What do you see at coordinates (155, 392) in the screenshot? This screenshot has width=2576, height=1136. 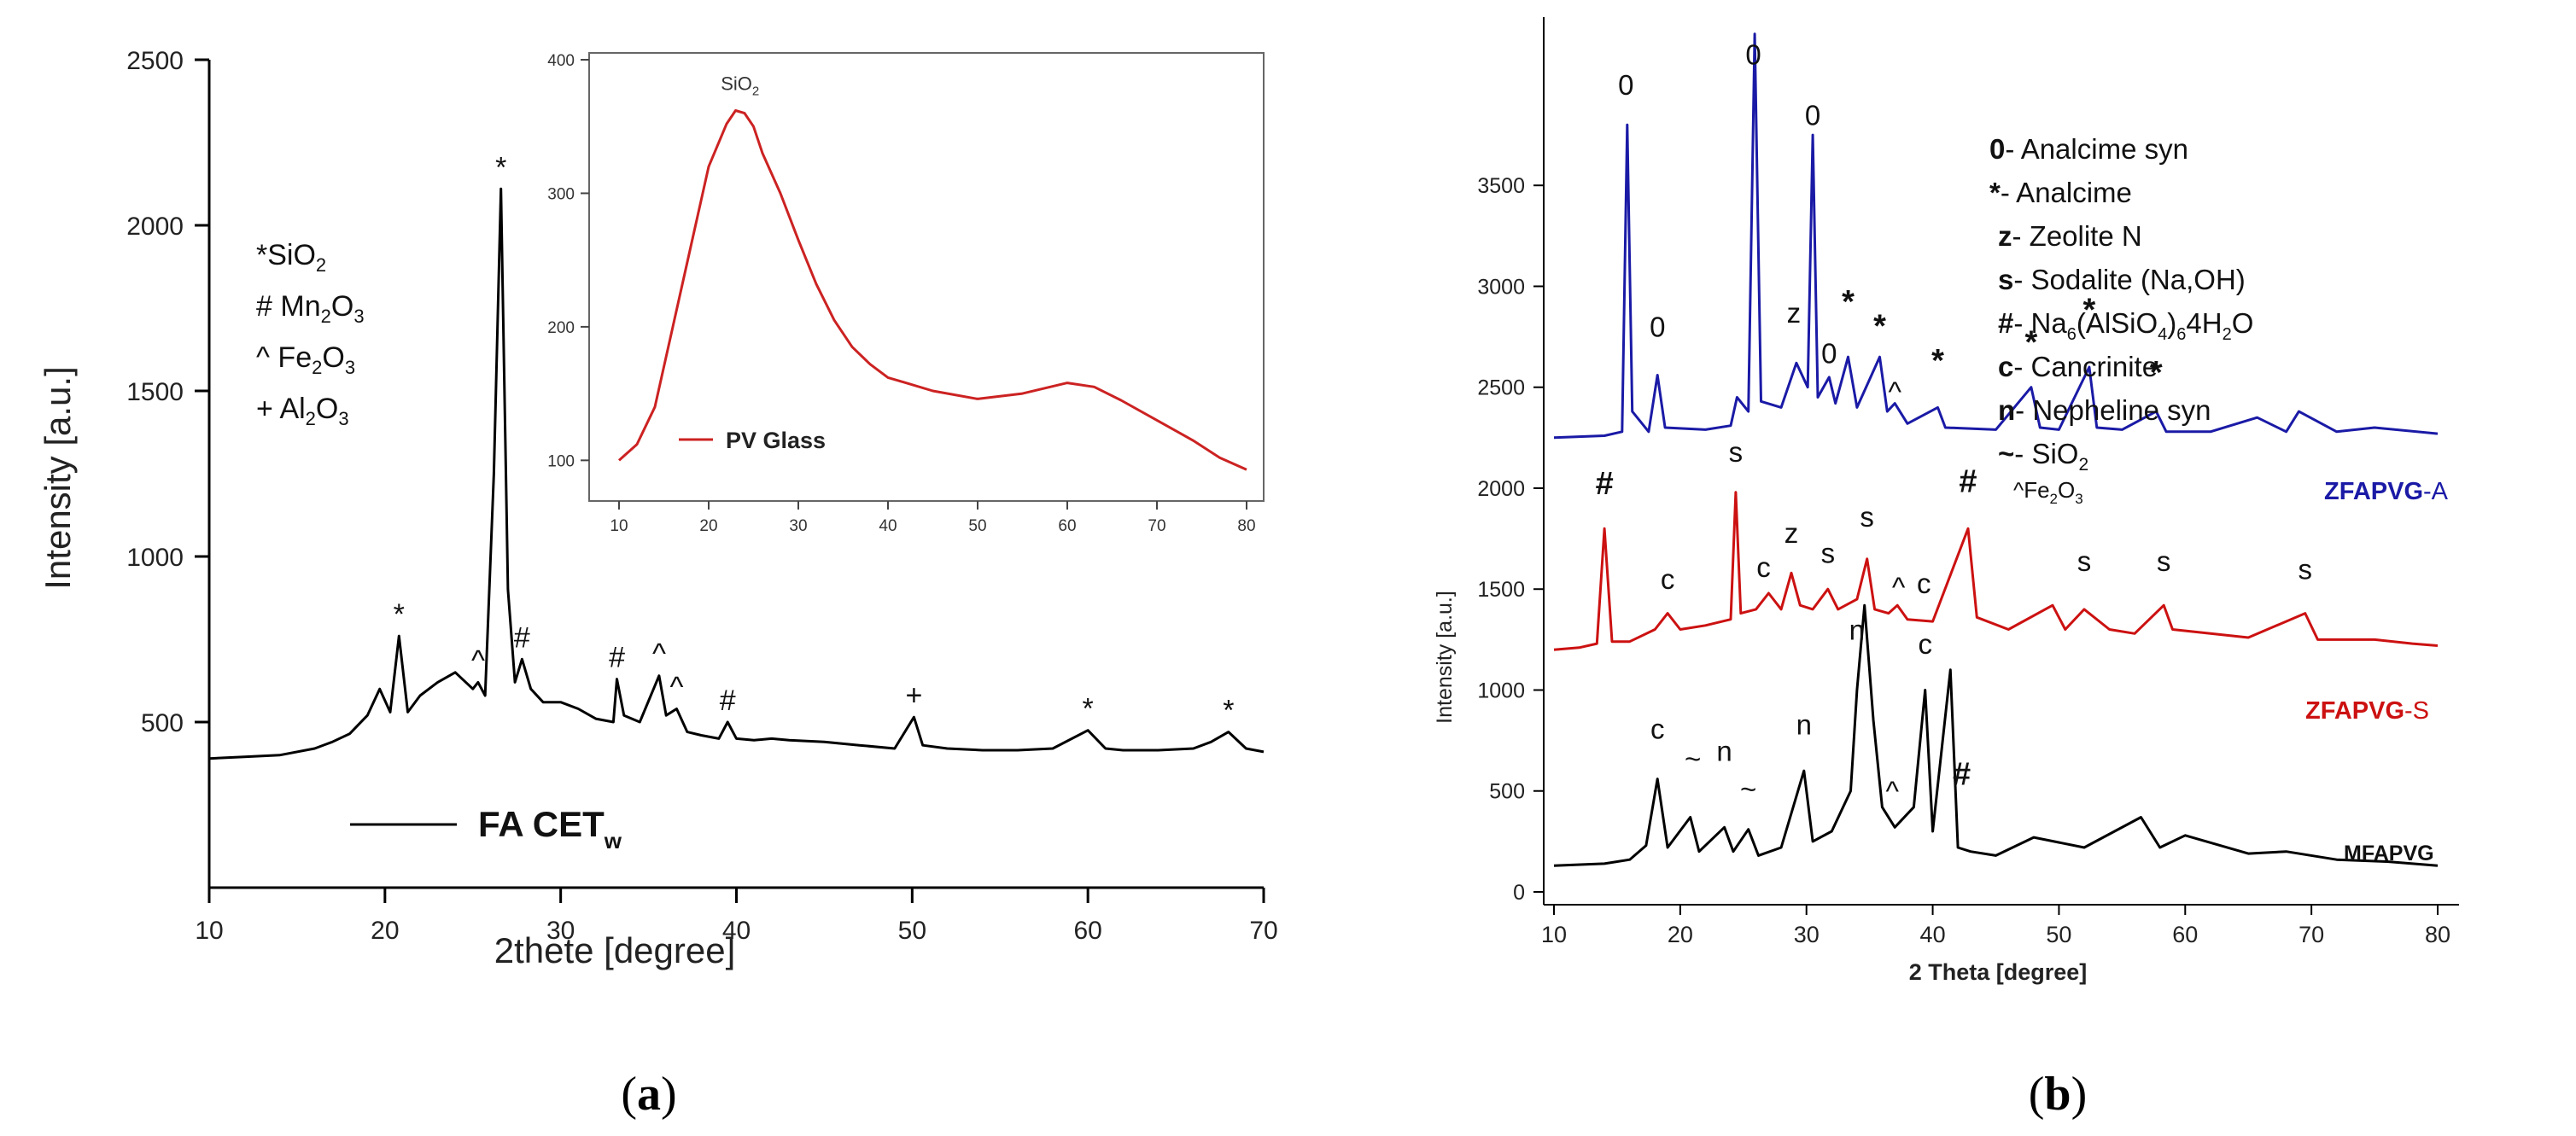 I see `y-tick-label: 1500` at bounding box center [155, 392].